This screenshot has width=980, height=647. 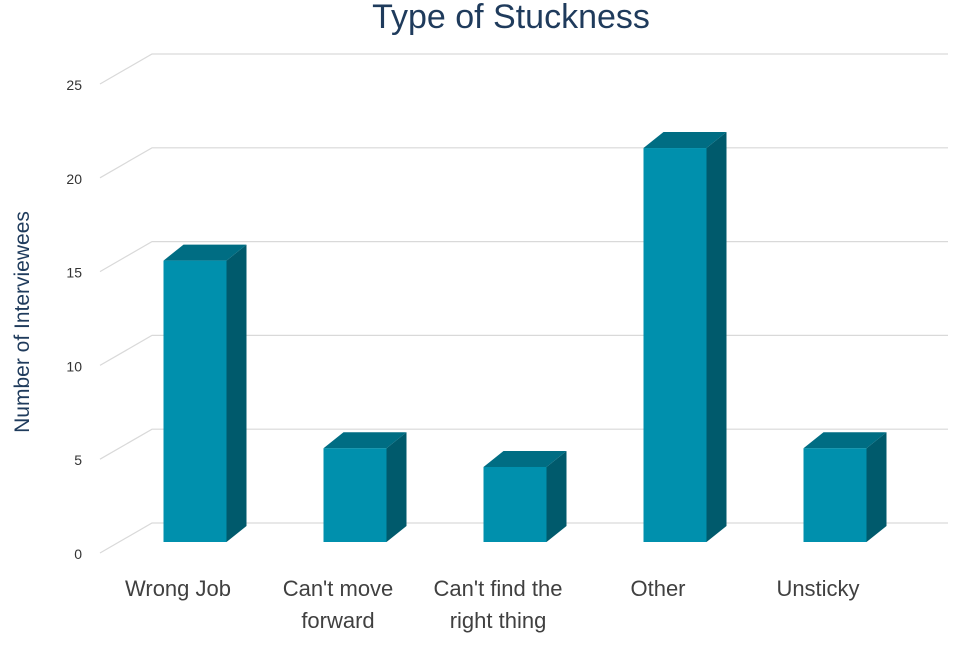 I want to click on y-tick-label-15: 15, so click(x=74, y=273).